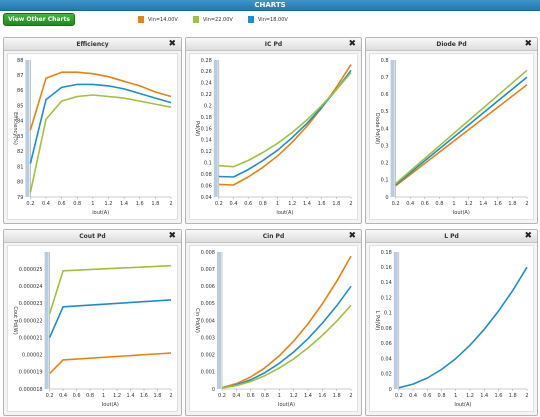 The height and width of the screenshot is (417, 540). What do you see at coordinates (20, 137) in the screenshot?
I see `y-tick-label: 83` at bounding box center [20, 137].